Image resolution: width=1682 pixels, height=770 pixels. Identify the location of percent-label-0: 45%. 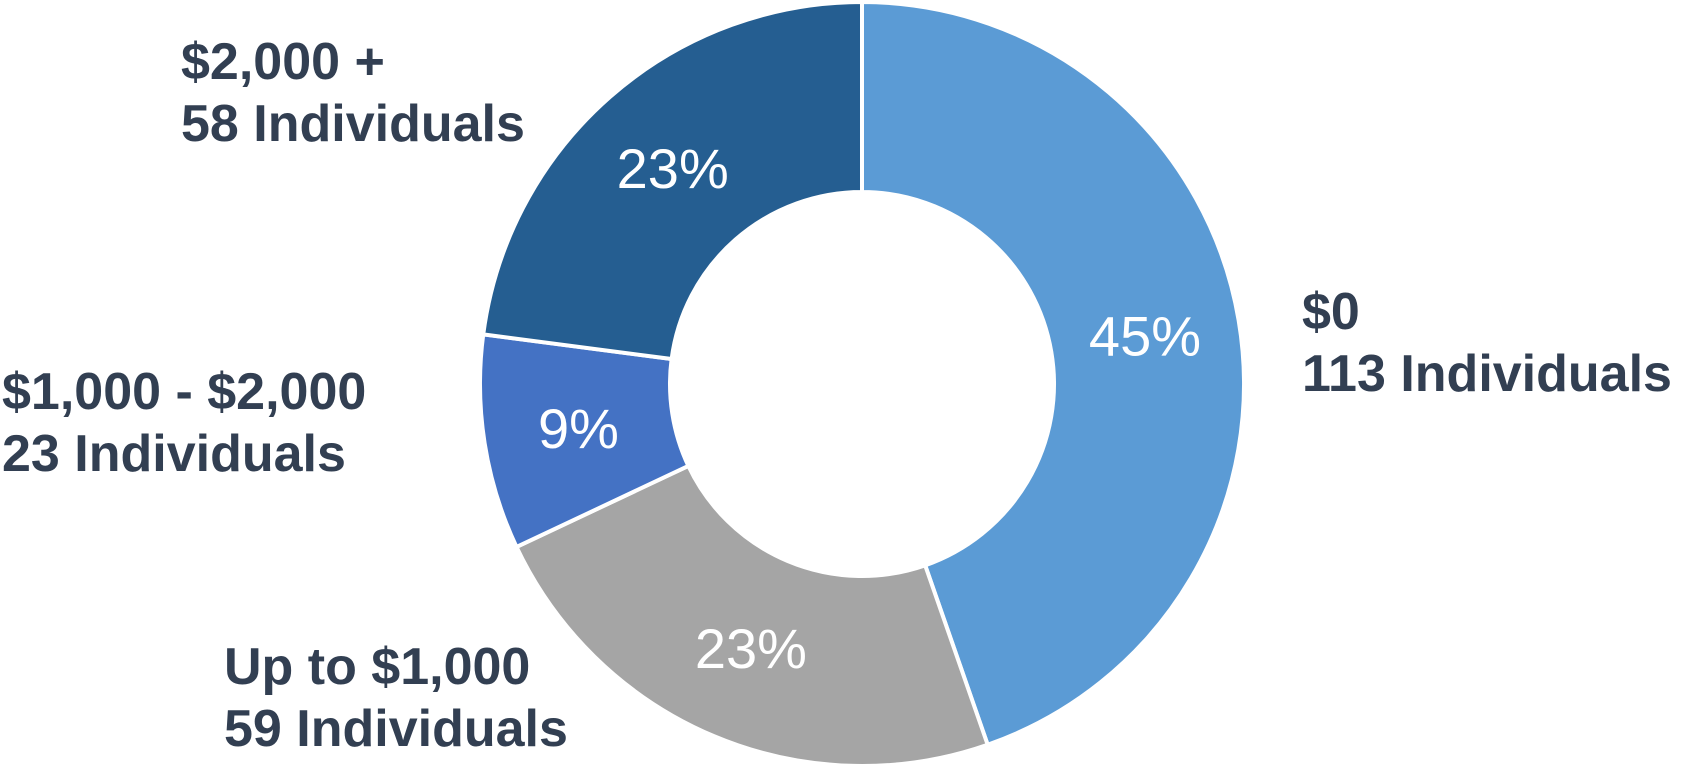
(1145, 336).